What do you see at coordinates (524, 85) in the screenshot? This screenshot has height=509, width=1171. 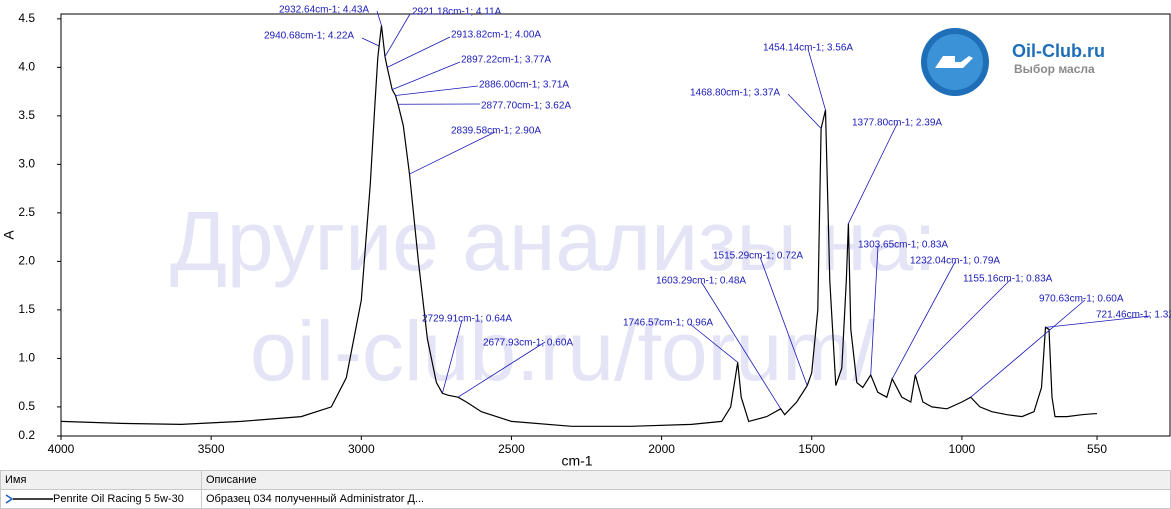 I see `annotation-label: 2886.00cm-1; 3.71A` at bounding box center [524, 85].